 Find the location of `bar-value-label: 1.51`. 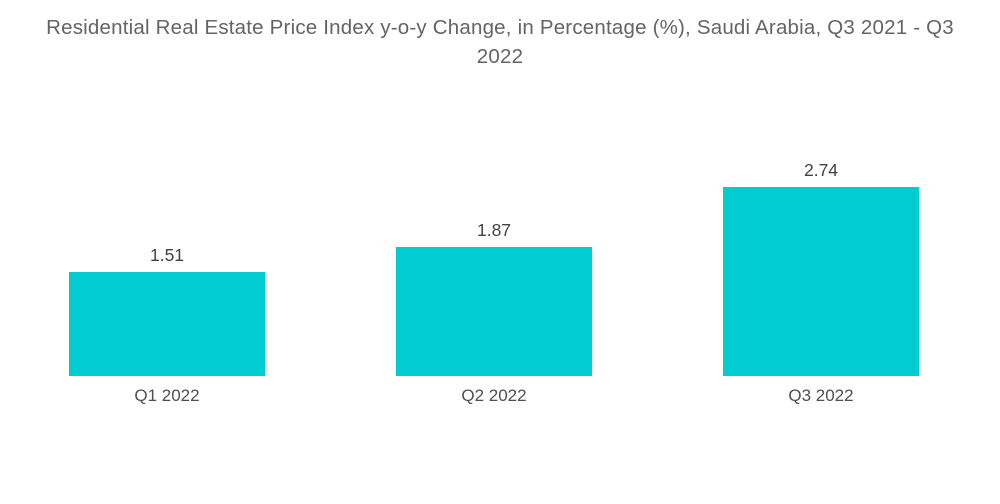

bar-value-label: 1.51 is located at coordinates (167, 255).